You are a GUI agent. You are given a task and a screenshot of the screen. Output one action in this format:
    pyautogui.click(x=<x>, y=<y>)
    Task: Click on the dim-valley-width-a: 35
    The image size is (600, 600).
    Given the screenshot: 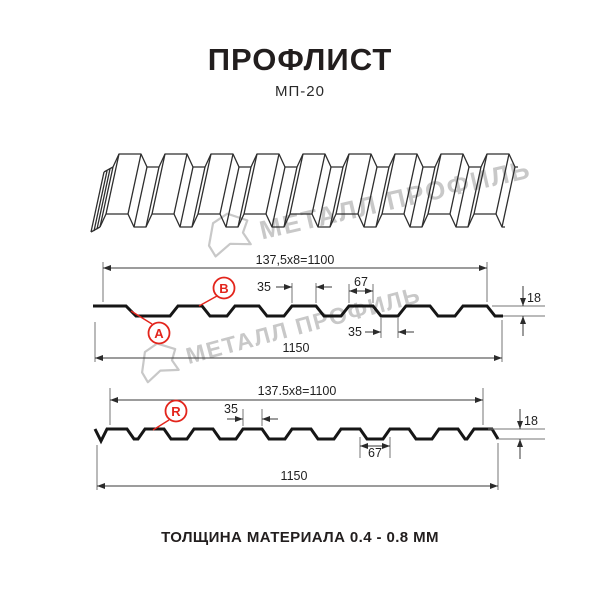 What is the action you would take?
    pyautogui.click(x=355, y=332)
    